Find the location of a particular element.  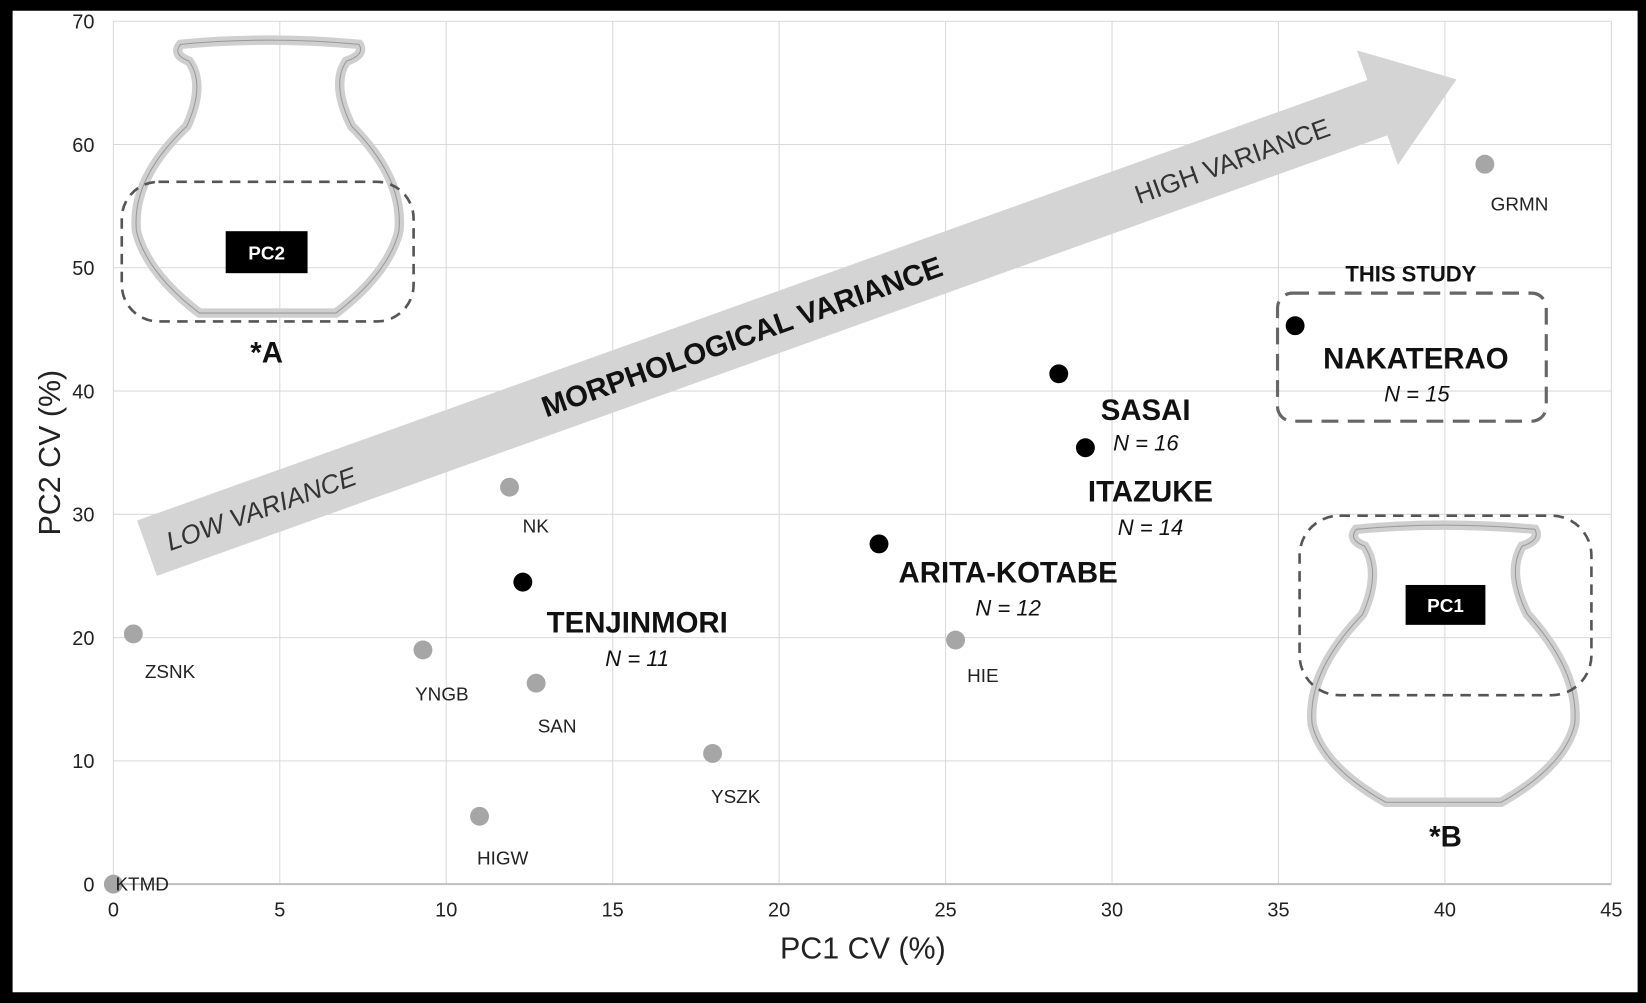

point-label: ITAZUKE is located at coordinates (1150, 491).